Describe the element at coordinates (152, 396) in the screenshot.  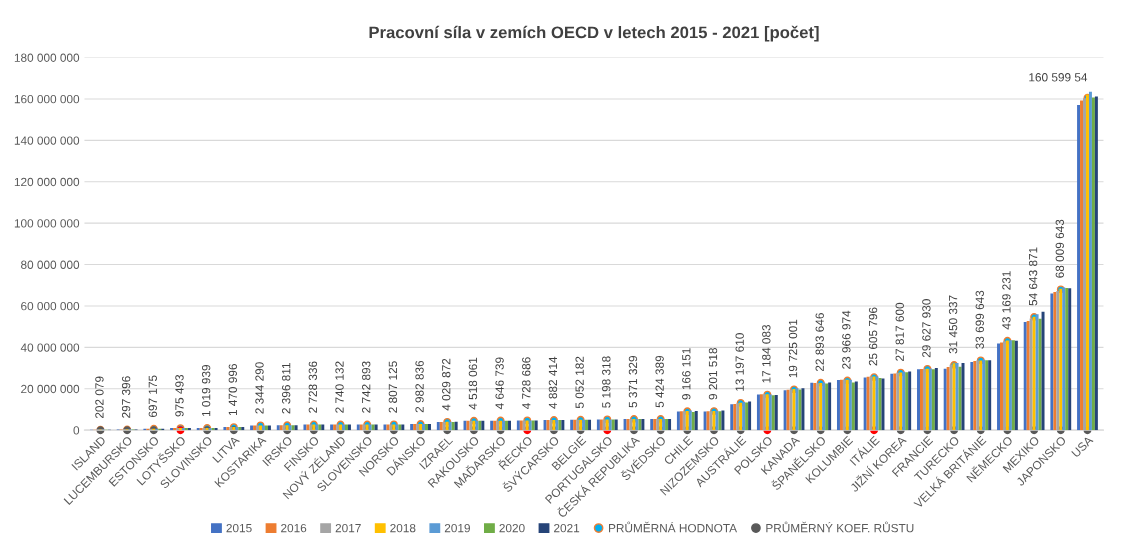
I see `data-label: 697 175` at that location.